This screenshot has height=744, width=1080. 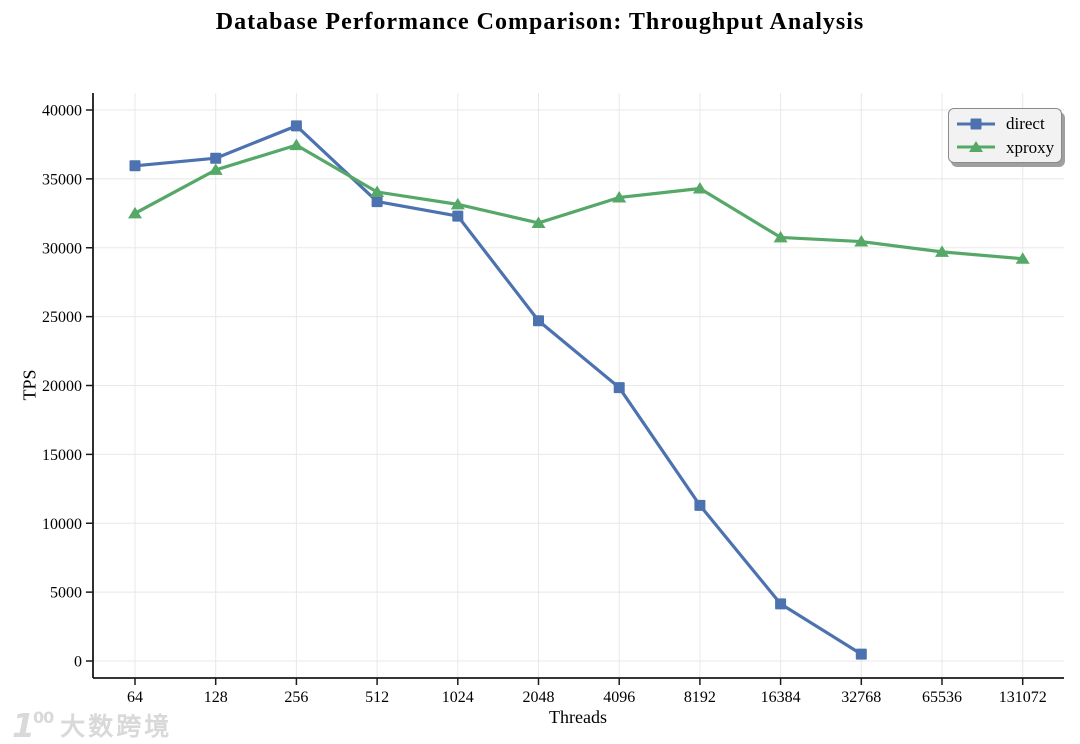 I want to click on x-tick-label: 128, so click(x=216, y=697).